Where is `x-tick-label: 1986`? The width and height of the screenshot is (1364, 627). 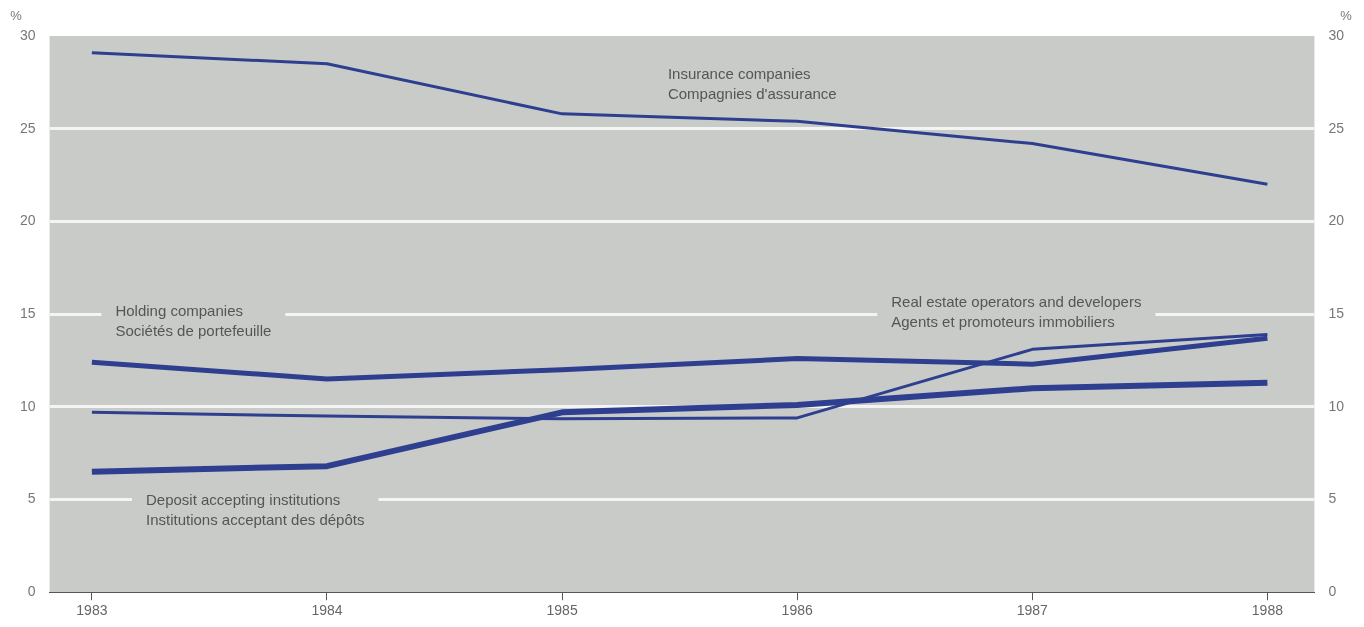 x-tick-label: 1986 is located at coordinates (797, 610).